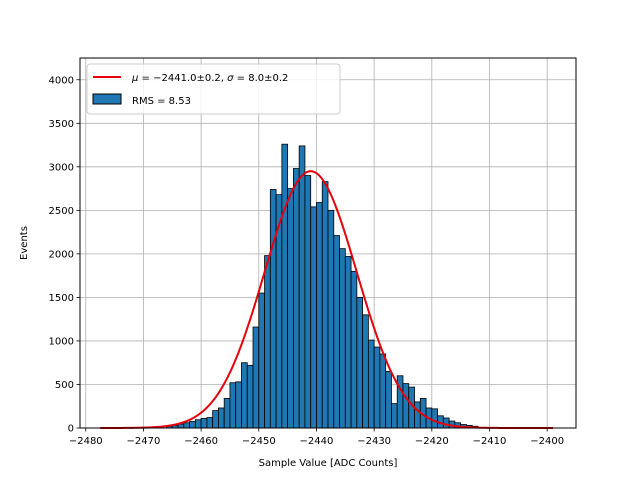  What do you see at coordinates (71, 429) in the screenshot?
I see `y-tick-label: 0` at bounding box center [71, 429].